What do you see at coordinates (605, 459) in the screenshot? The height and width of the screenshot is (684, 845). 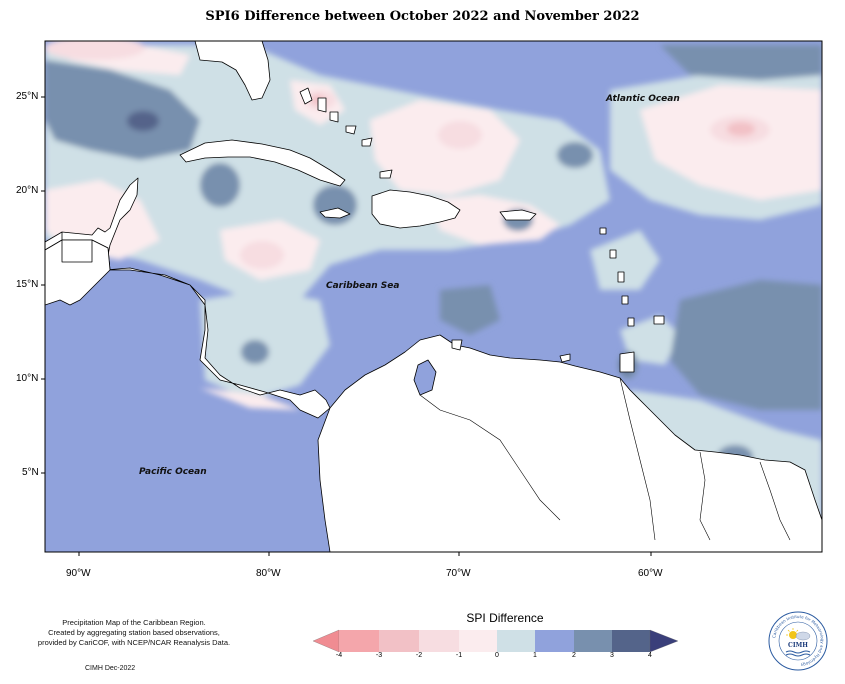 I see `country-borders` at bounding box center [605, 459].